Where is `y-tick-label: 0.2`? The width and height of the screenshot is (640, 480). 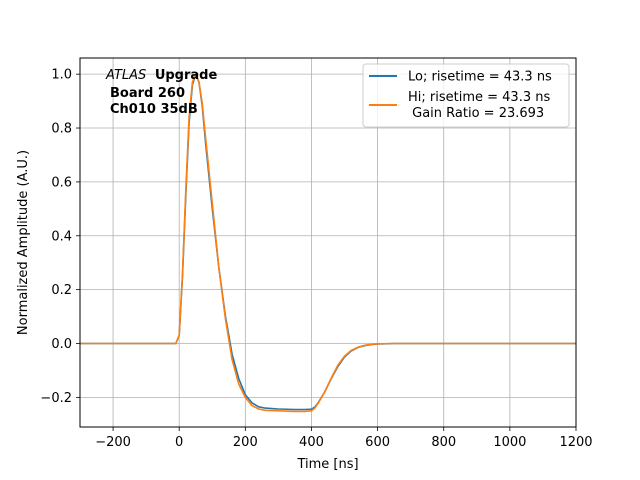 y-tick-label: 0.2 is located at coordinates (61, 290).